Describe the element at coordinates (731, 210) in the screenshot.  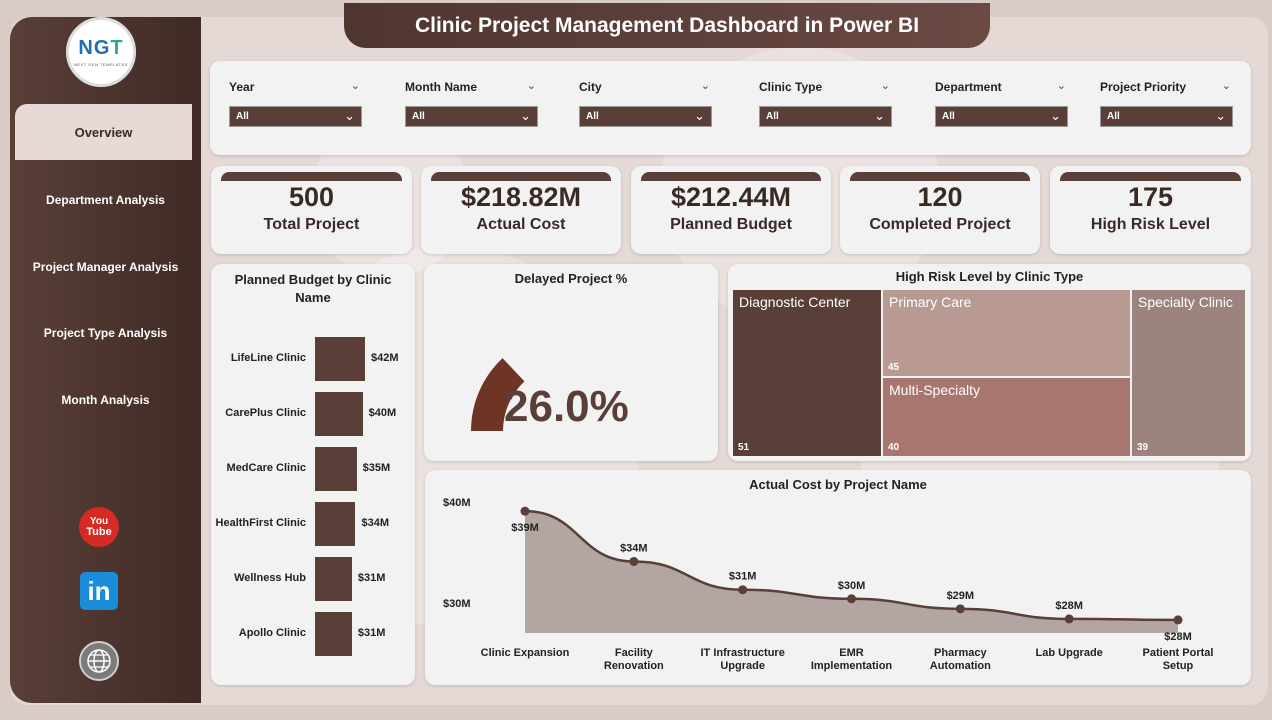
I see `kpi-planned-budget: $212.44M Planned Budget` at that location.